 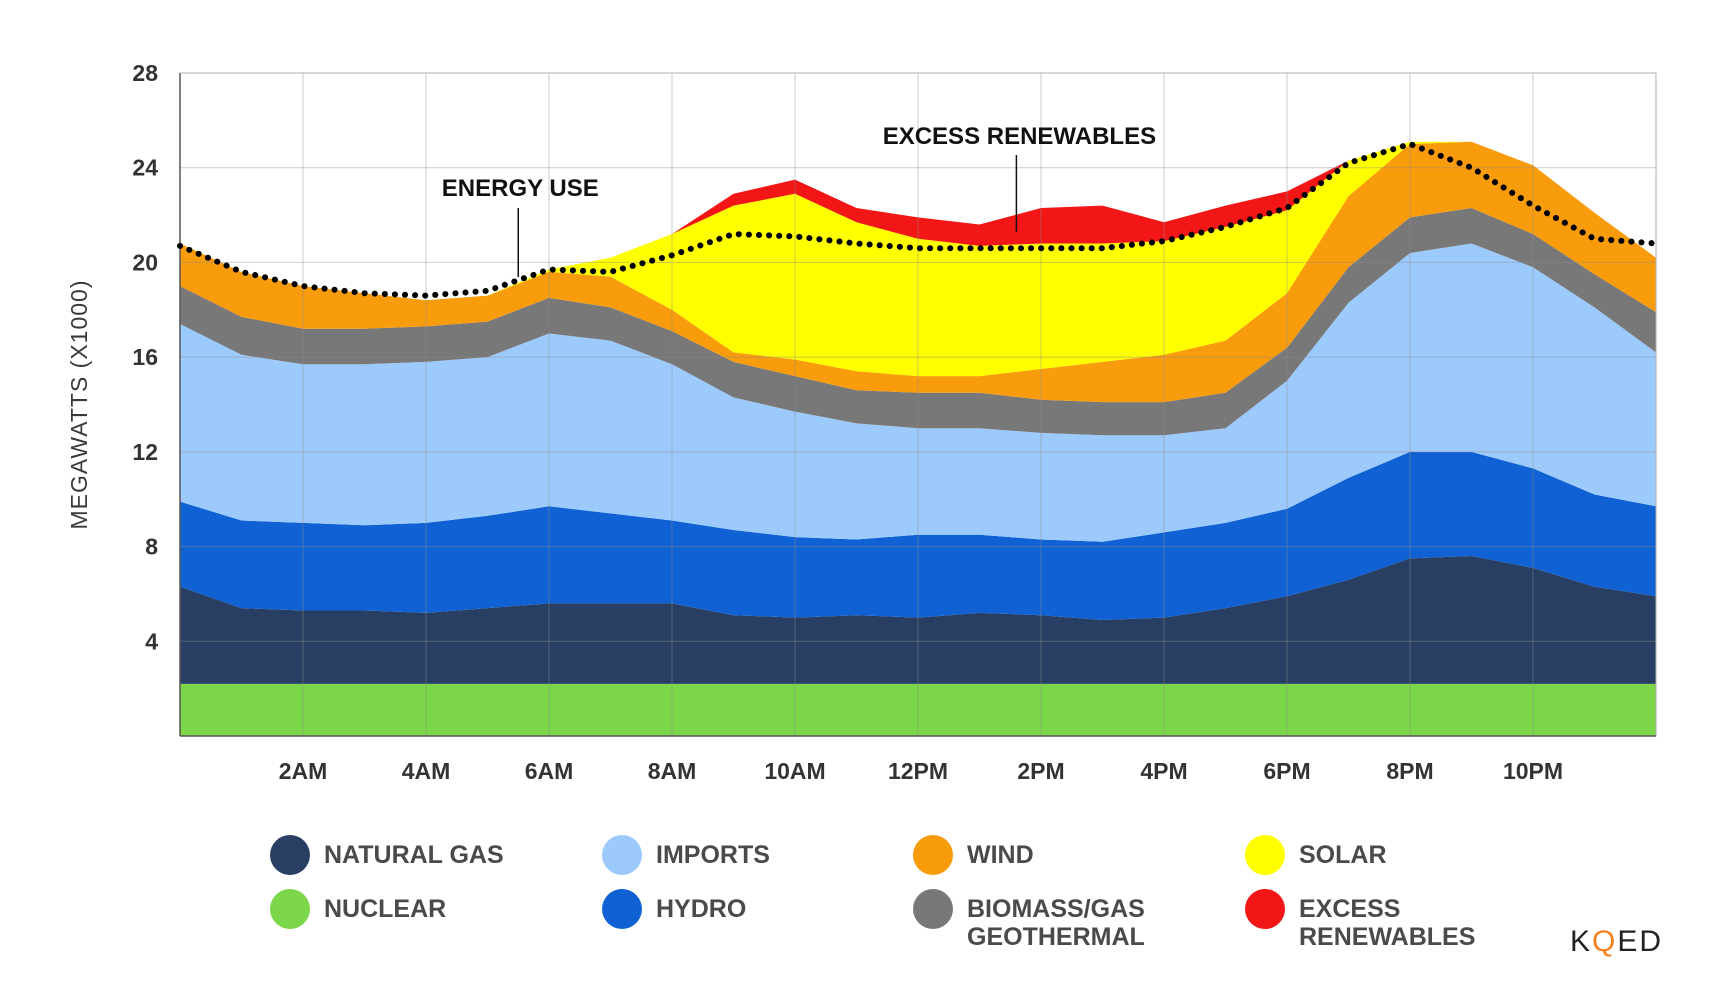 I want to click on y-tick-label: 20, so click(x=145, y=262).